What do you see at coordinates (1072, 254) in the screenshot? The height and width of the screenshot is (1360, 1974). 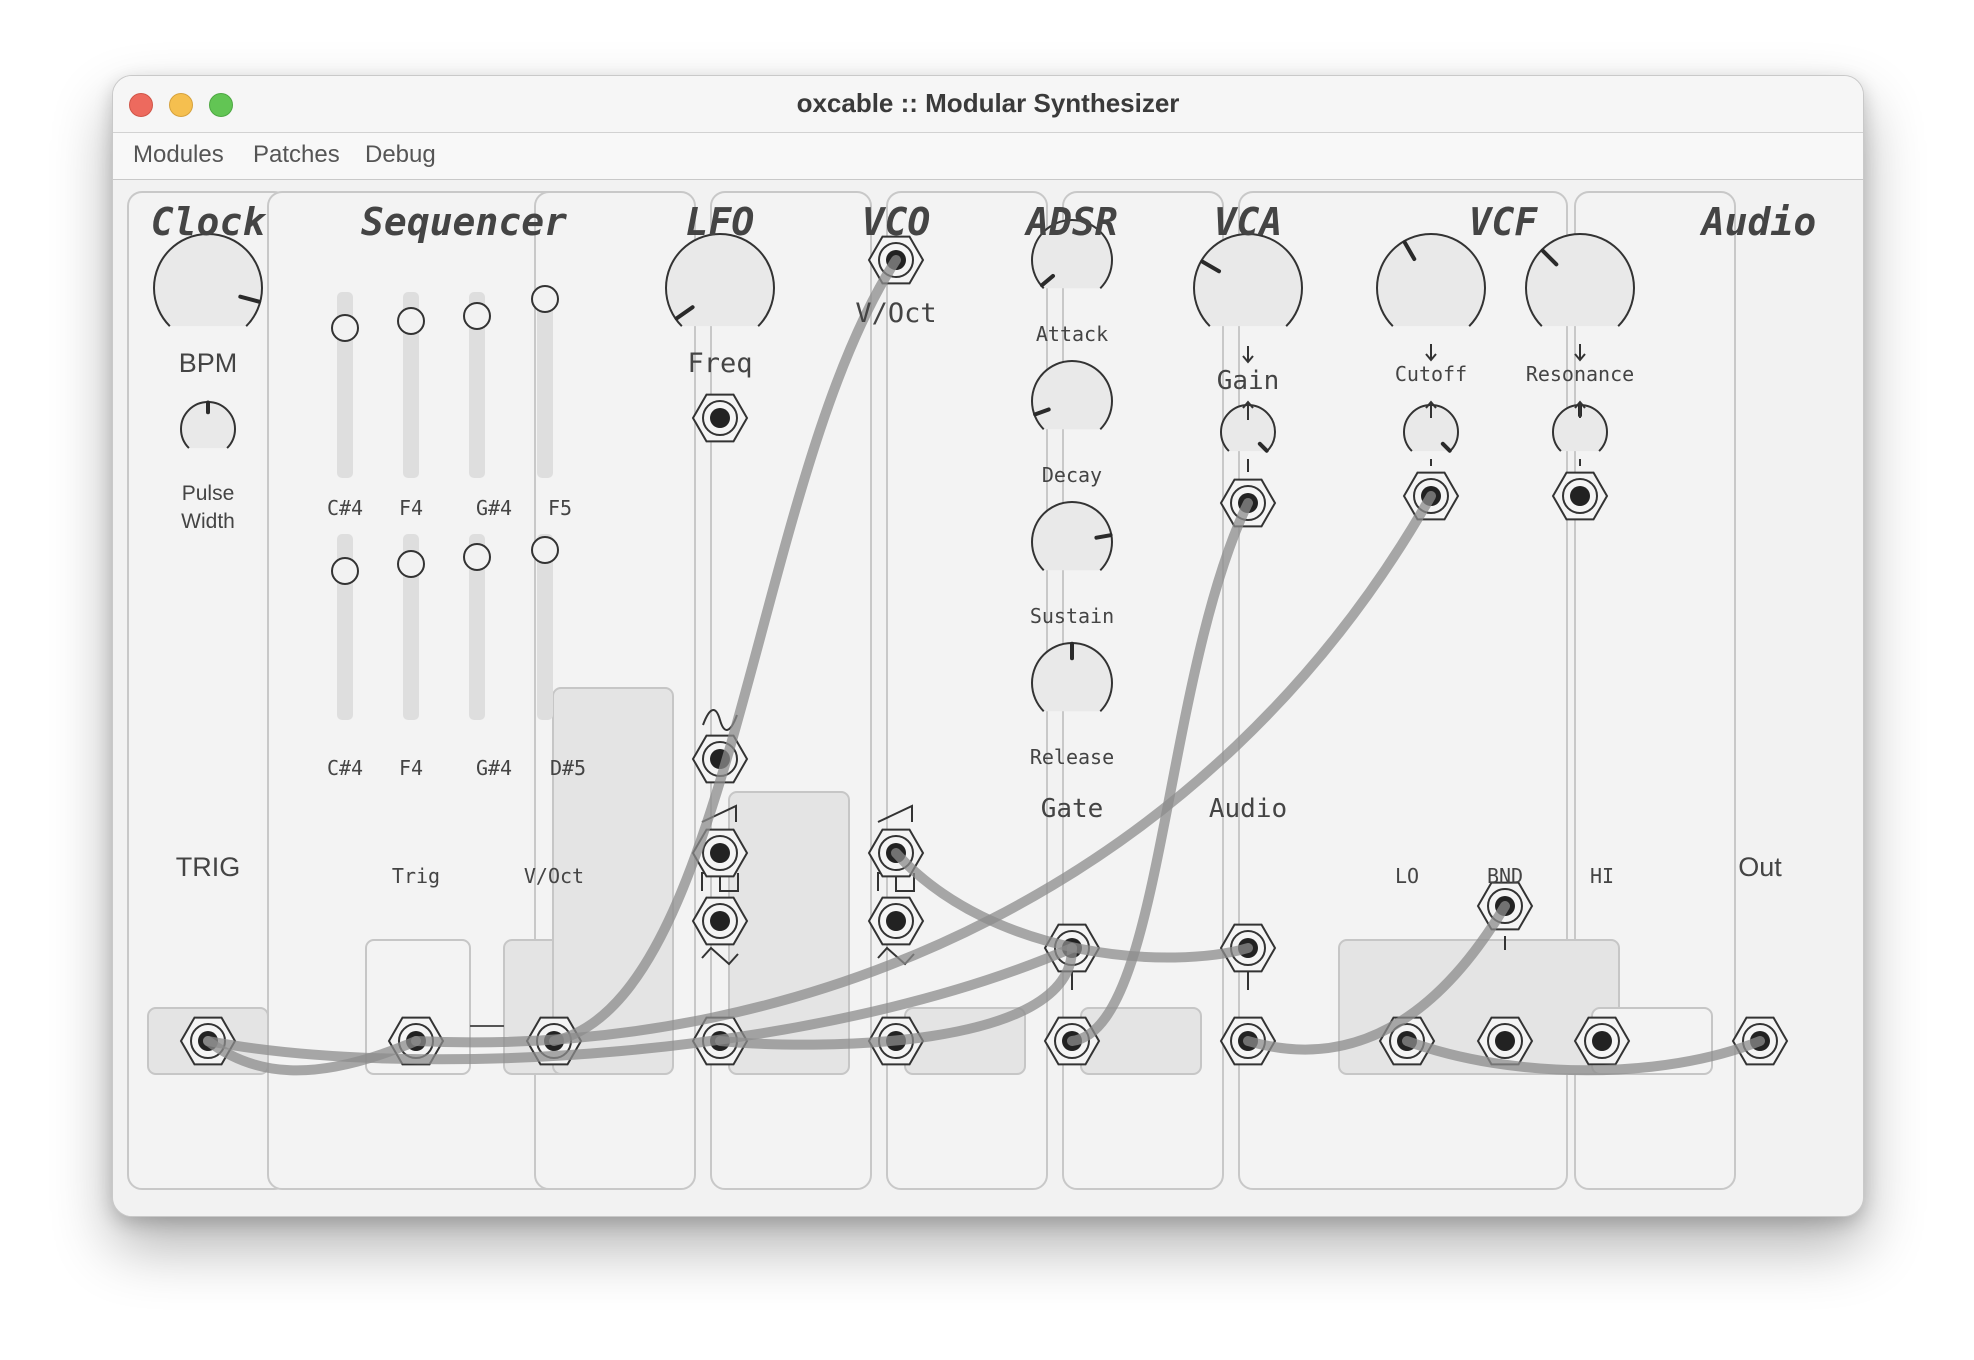 I see `attack-knob` at bounding box center [1072, 254].